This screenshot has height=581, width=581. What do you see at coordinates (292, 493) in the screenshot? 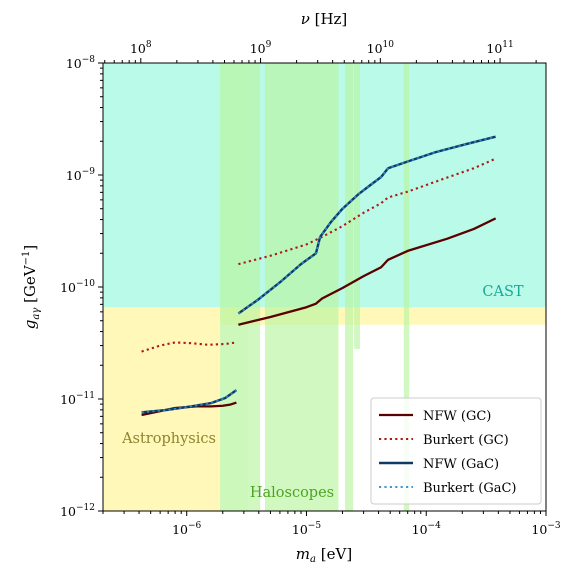
I see `region-label-haloscopes: Haloscopes` at bounding box center [292, 493].